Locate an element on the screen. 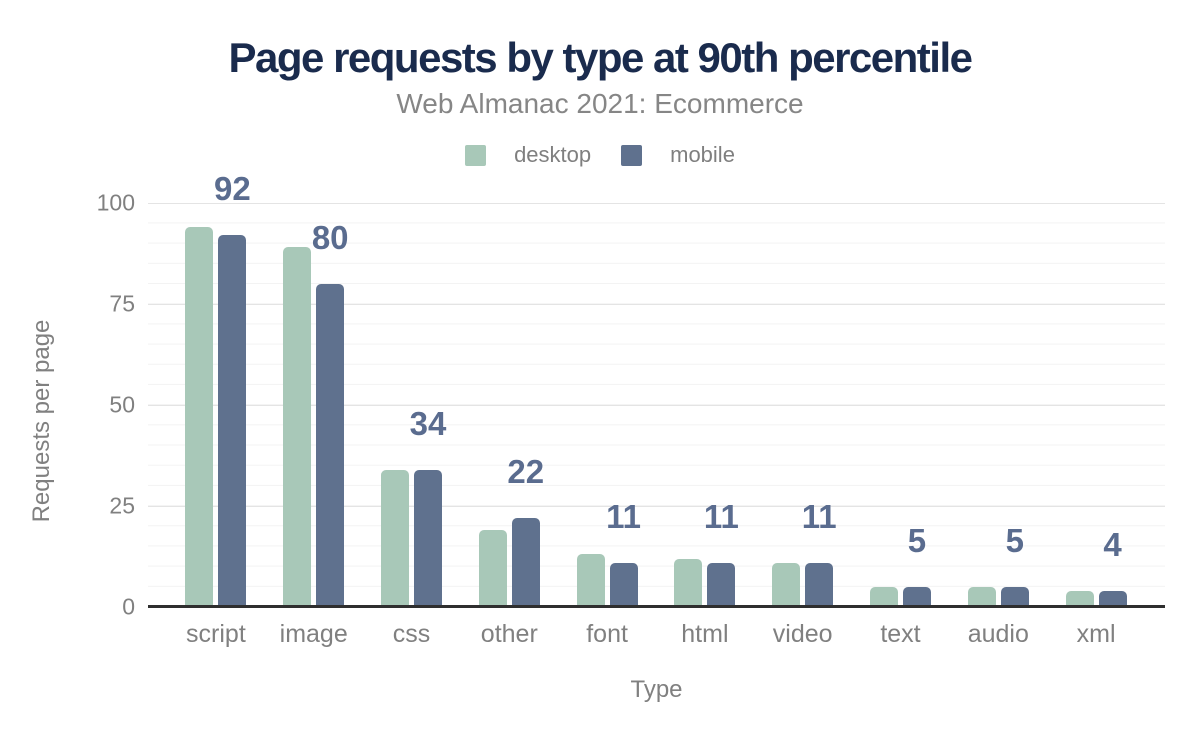 The image size is (1200, 742). bar-group-css: 34 is located at coordinates (412, 405).